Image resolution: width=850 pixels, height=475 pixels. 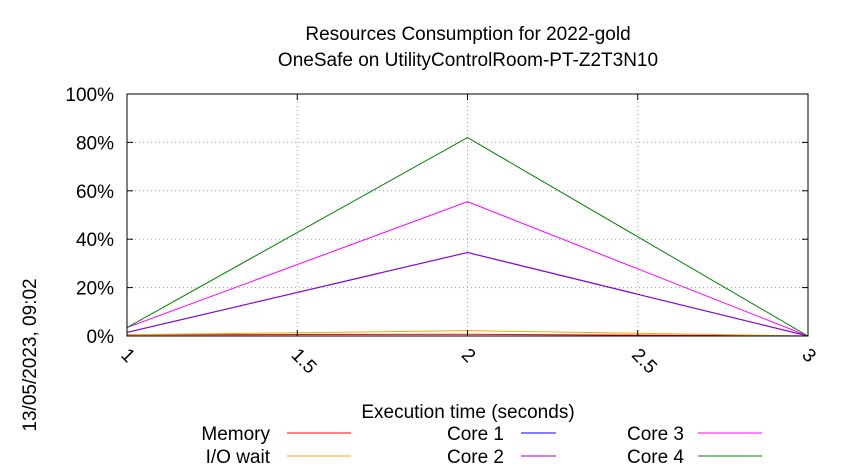 What do you see at coordinates (304, 362) in the screenshot?
I see `x-tick-label: 1.5` at bounding box center [304, 362].